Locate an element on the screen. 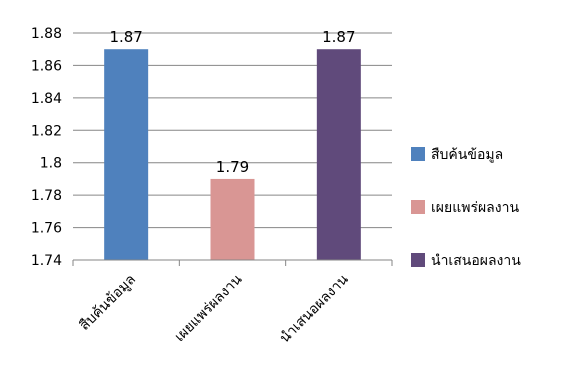 This screenshot has height=392, width=579. legend-label: นำเสนอผลงาน is located at coordinates (476, 261).